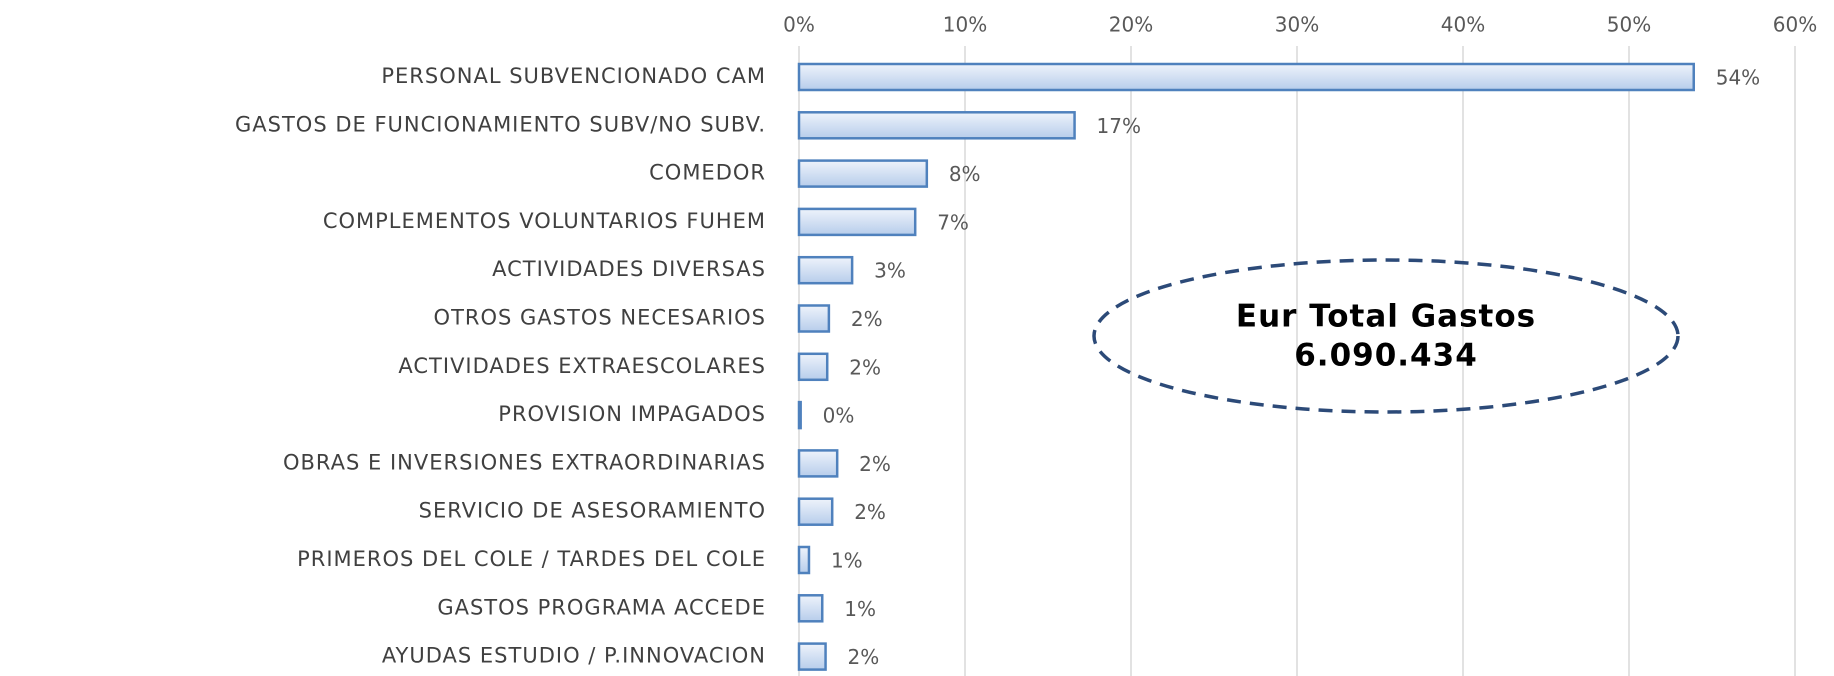 The image size is (1834, 676). Describe the element at coordinates (1386, 356) in the screenshot. I see `annotation: 6.090.434` at that location.